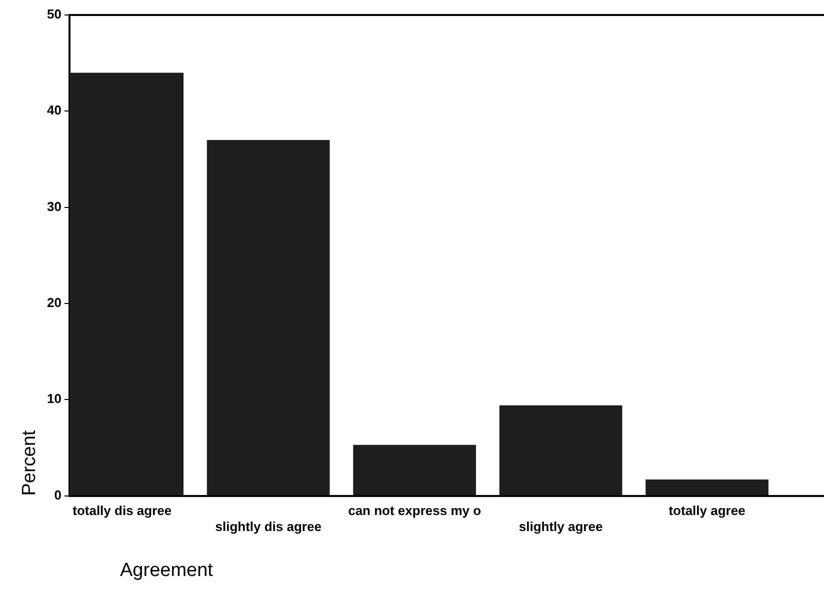 The width and height of the screenshot is (824, 609). I want to click on x-tick-label: slightly dis agree, so click(268, 526).